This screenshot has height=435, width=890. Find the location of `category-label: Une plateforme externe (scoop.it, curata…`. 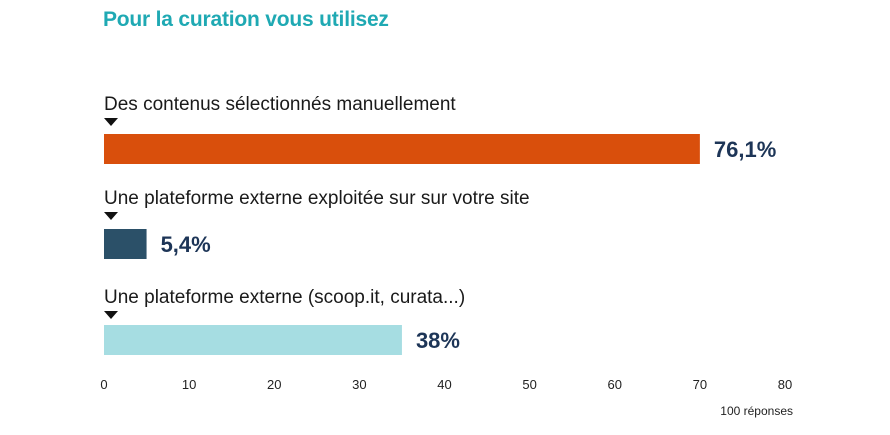

category-label: Une plateforme externe (scoop.it, curata… is located at coordinates (284, 297).